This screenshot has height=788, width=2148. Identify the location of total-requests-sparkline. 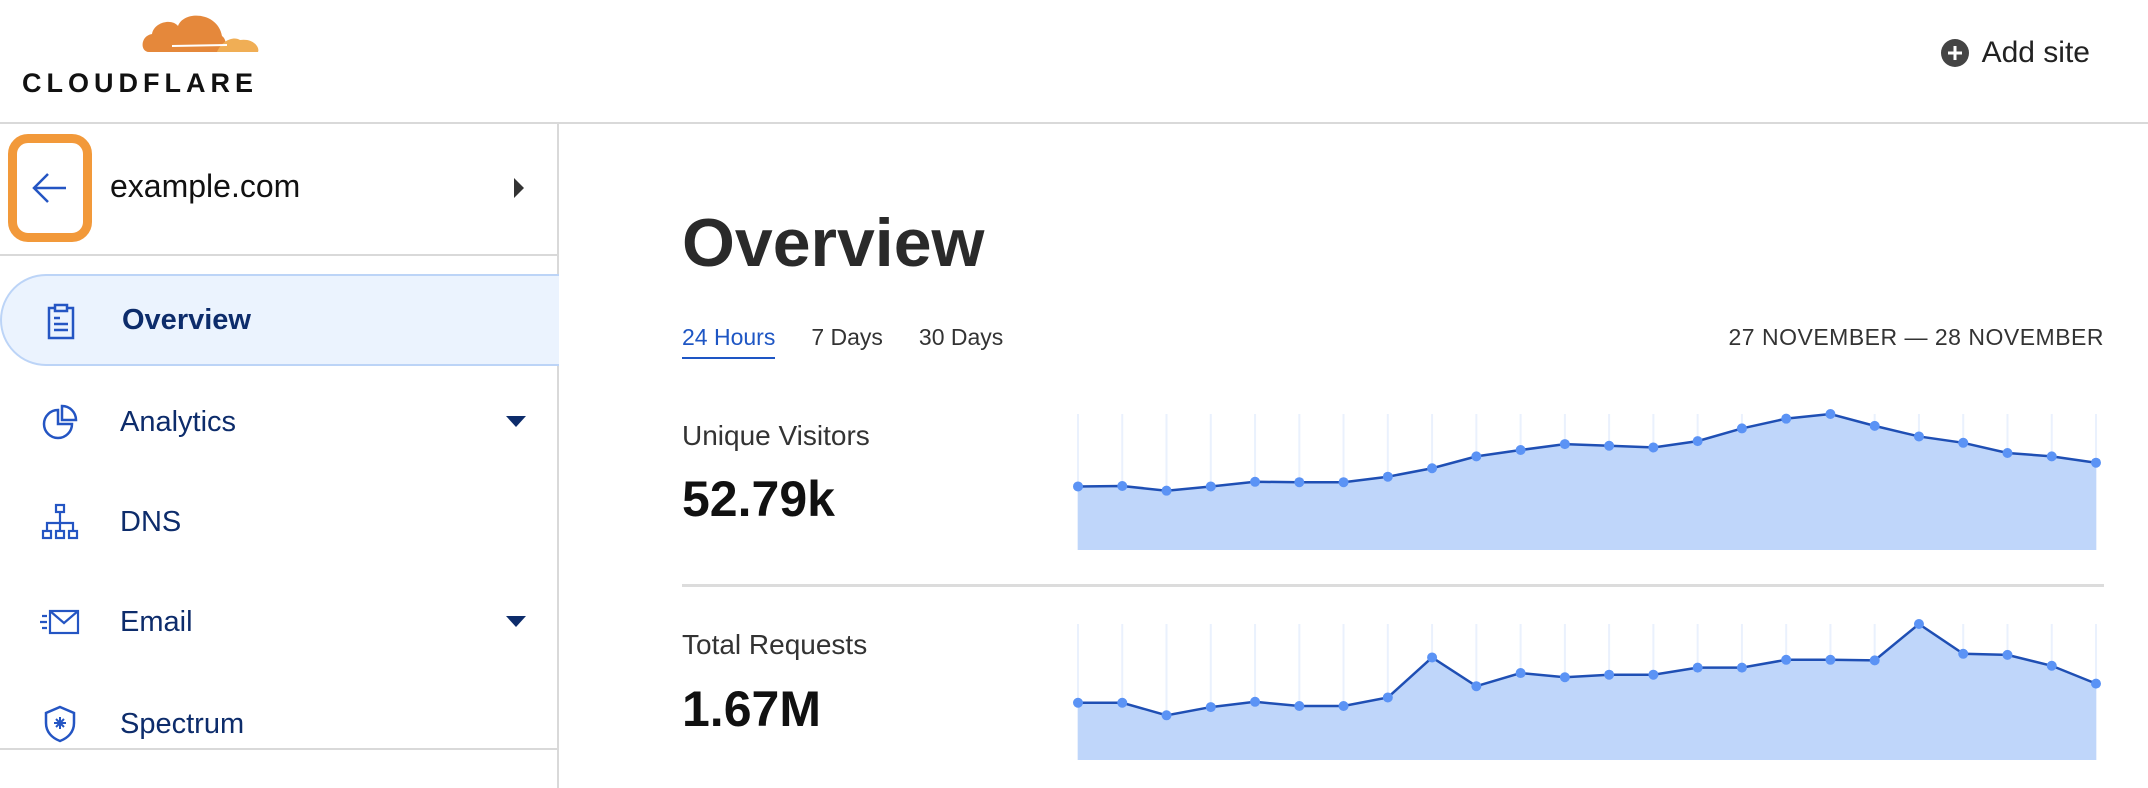
(1587, 689).